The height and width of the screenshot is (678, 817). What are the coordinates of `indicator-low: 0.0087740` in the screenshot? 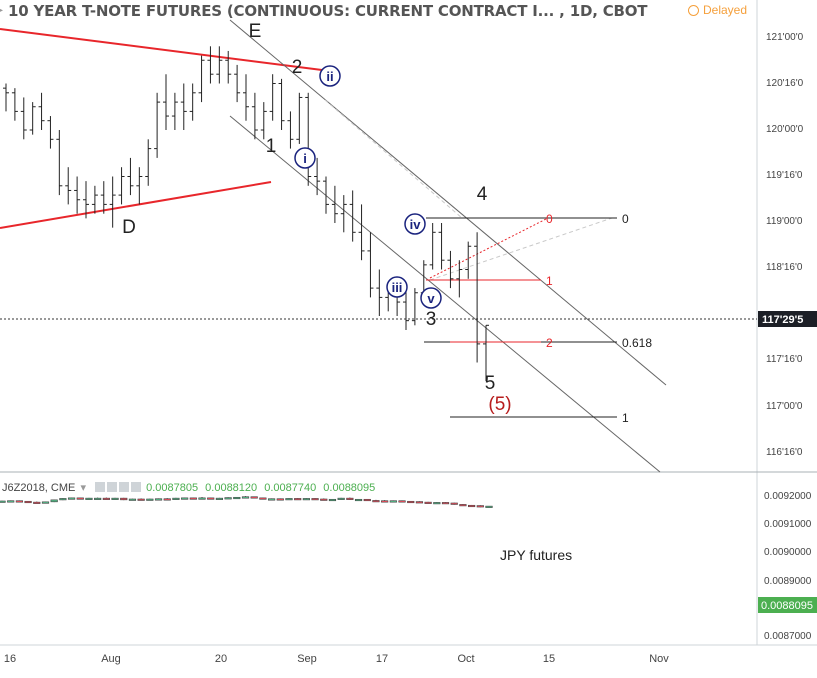 It's located at (290, 488).